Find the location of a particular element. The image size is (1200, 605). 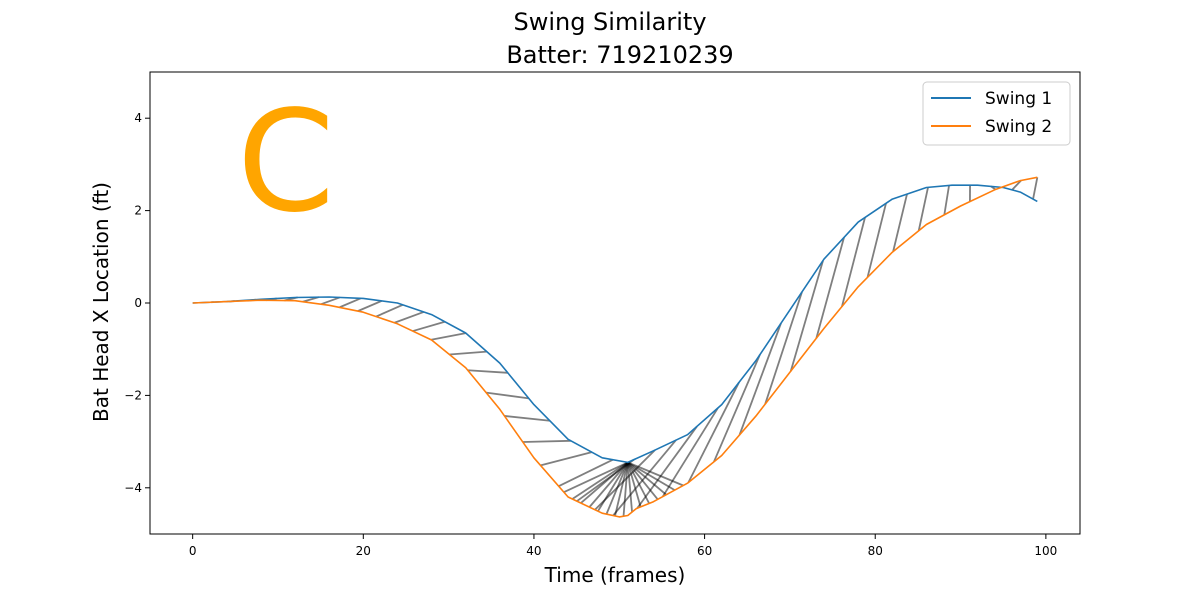

chart-title-line1: Swing Similarity is located at coordinates (609, 22).